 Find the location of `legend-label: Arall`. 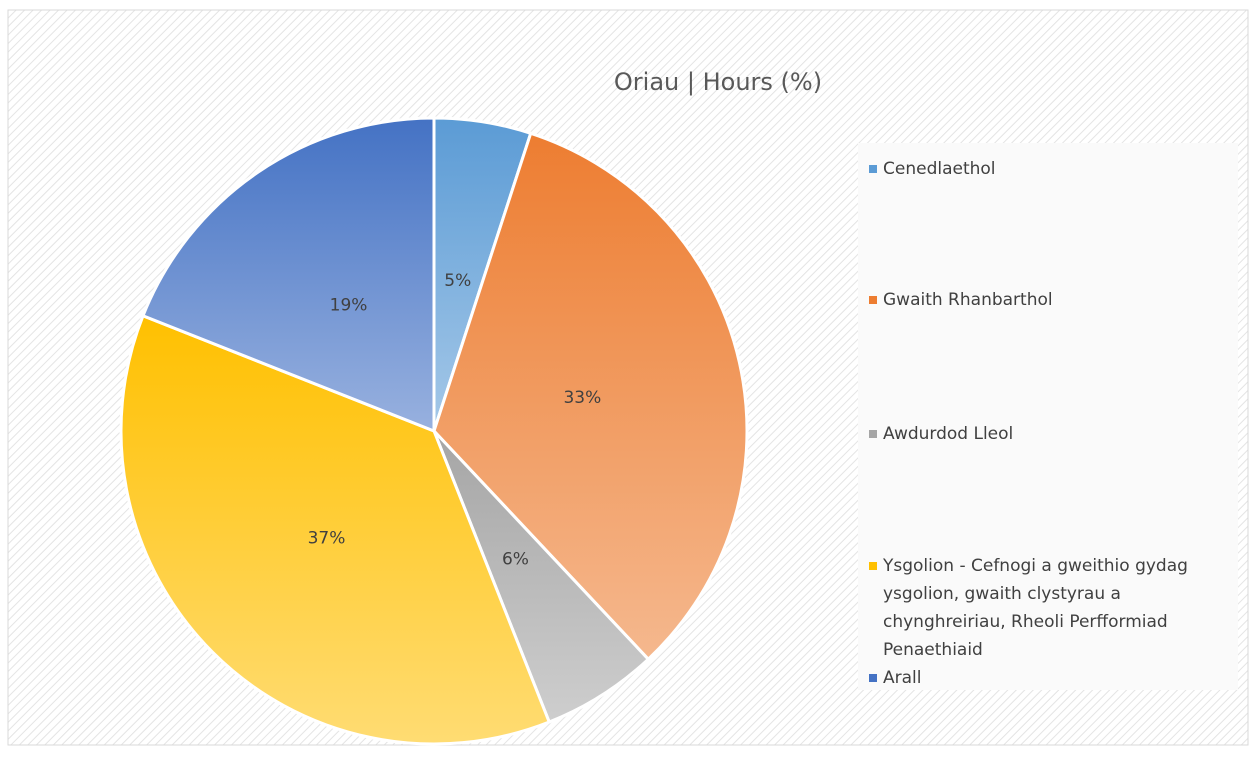

legend-label: Arall is located at coordinates (902, 678).